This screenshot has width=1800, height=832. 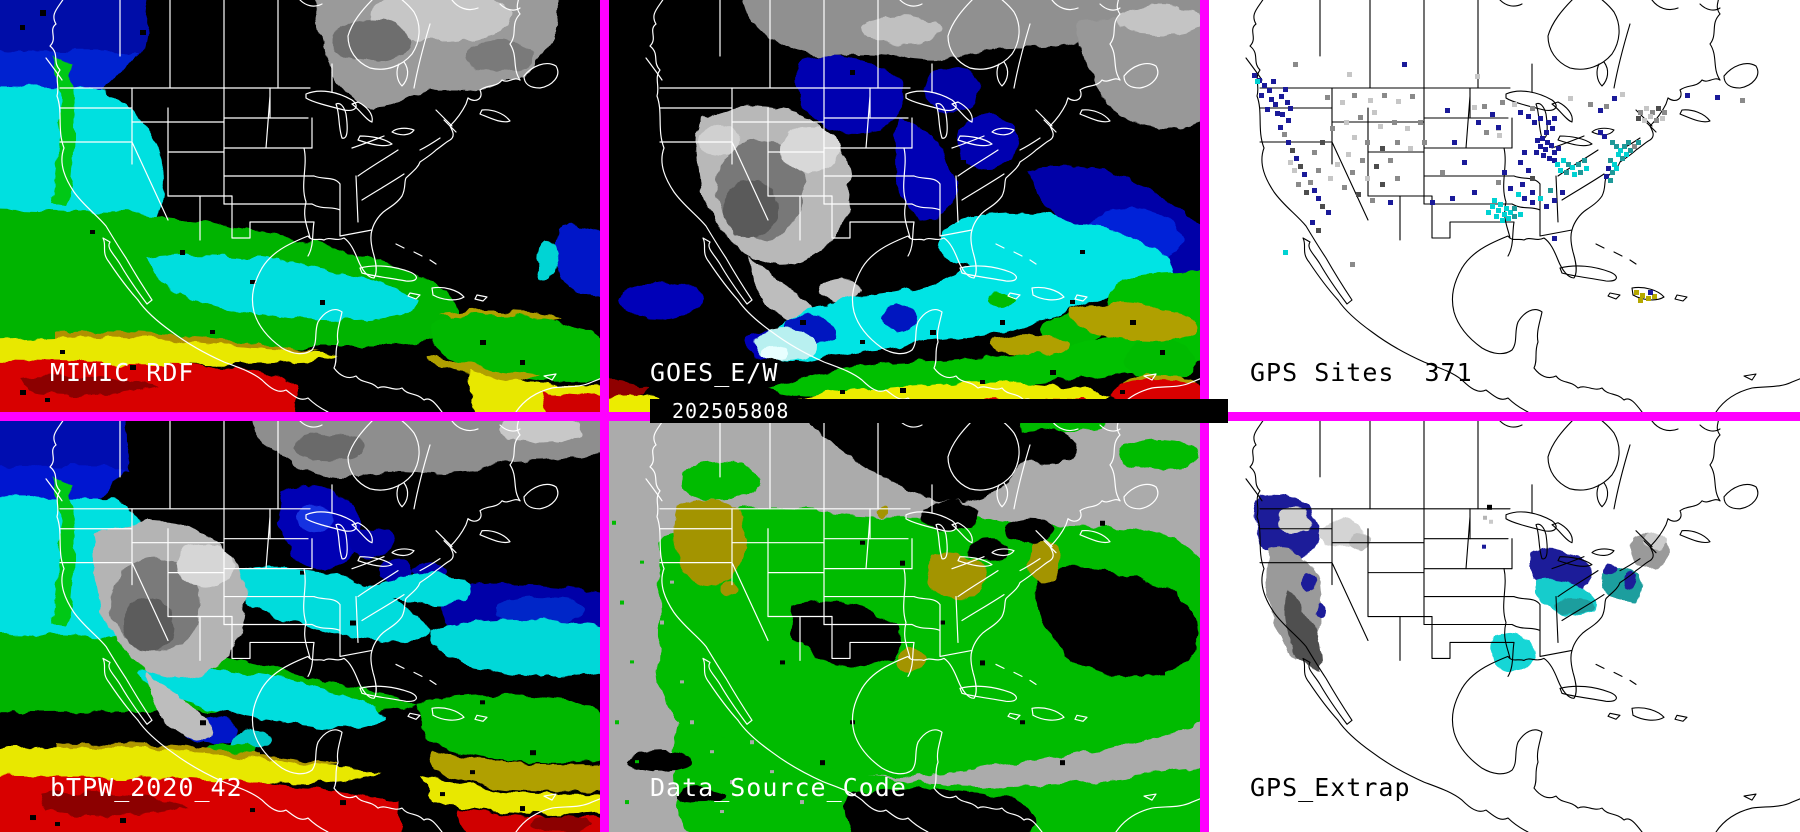 What do you see at coordinates (939, 411) in the screenshot?
I see `timestamp-bar: 202505808` at bounding box center [939, 411].